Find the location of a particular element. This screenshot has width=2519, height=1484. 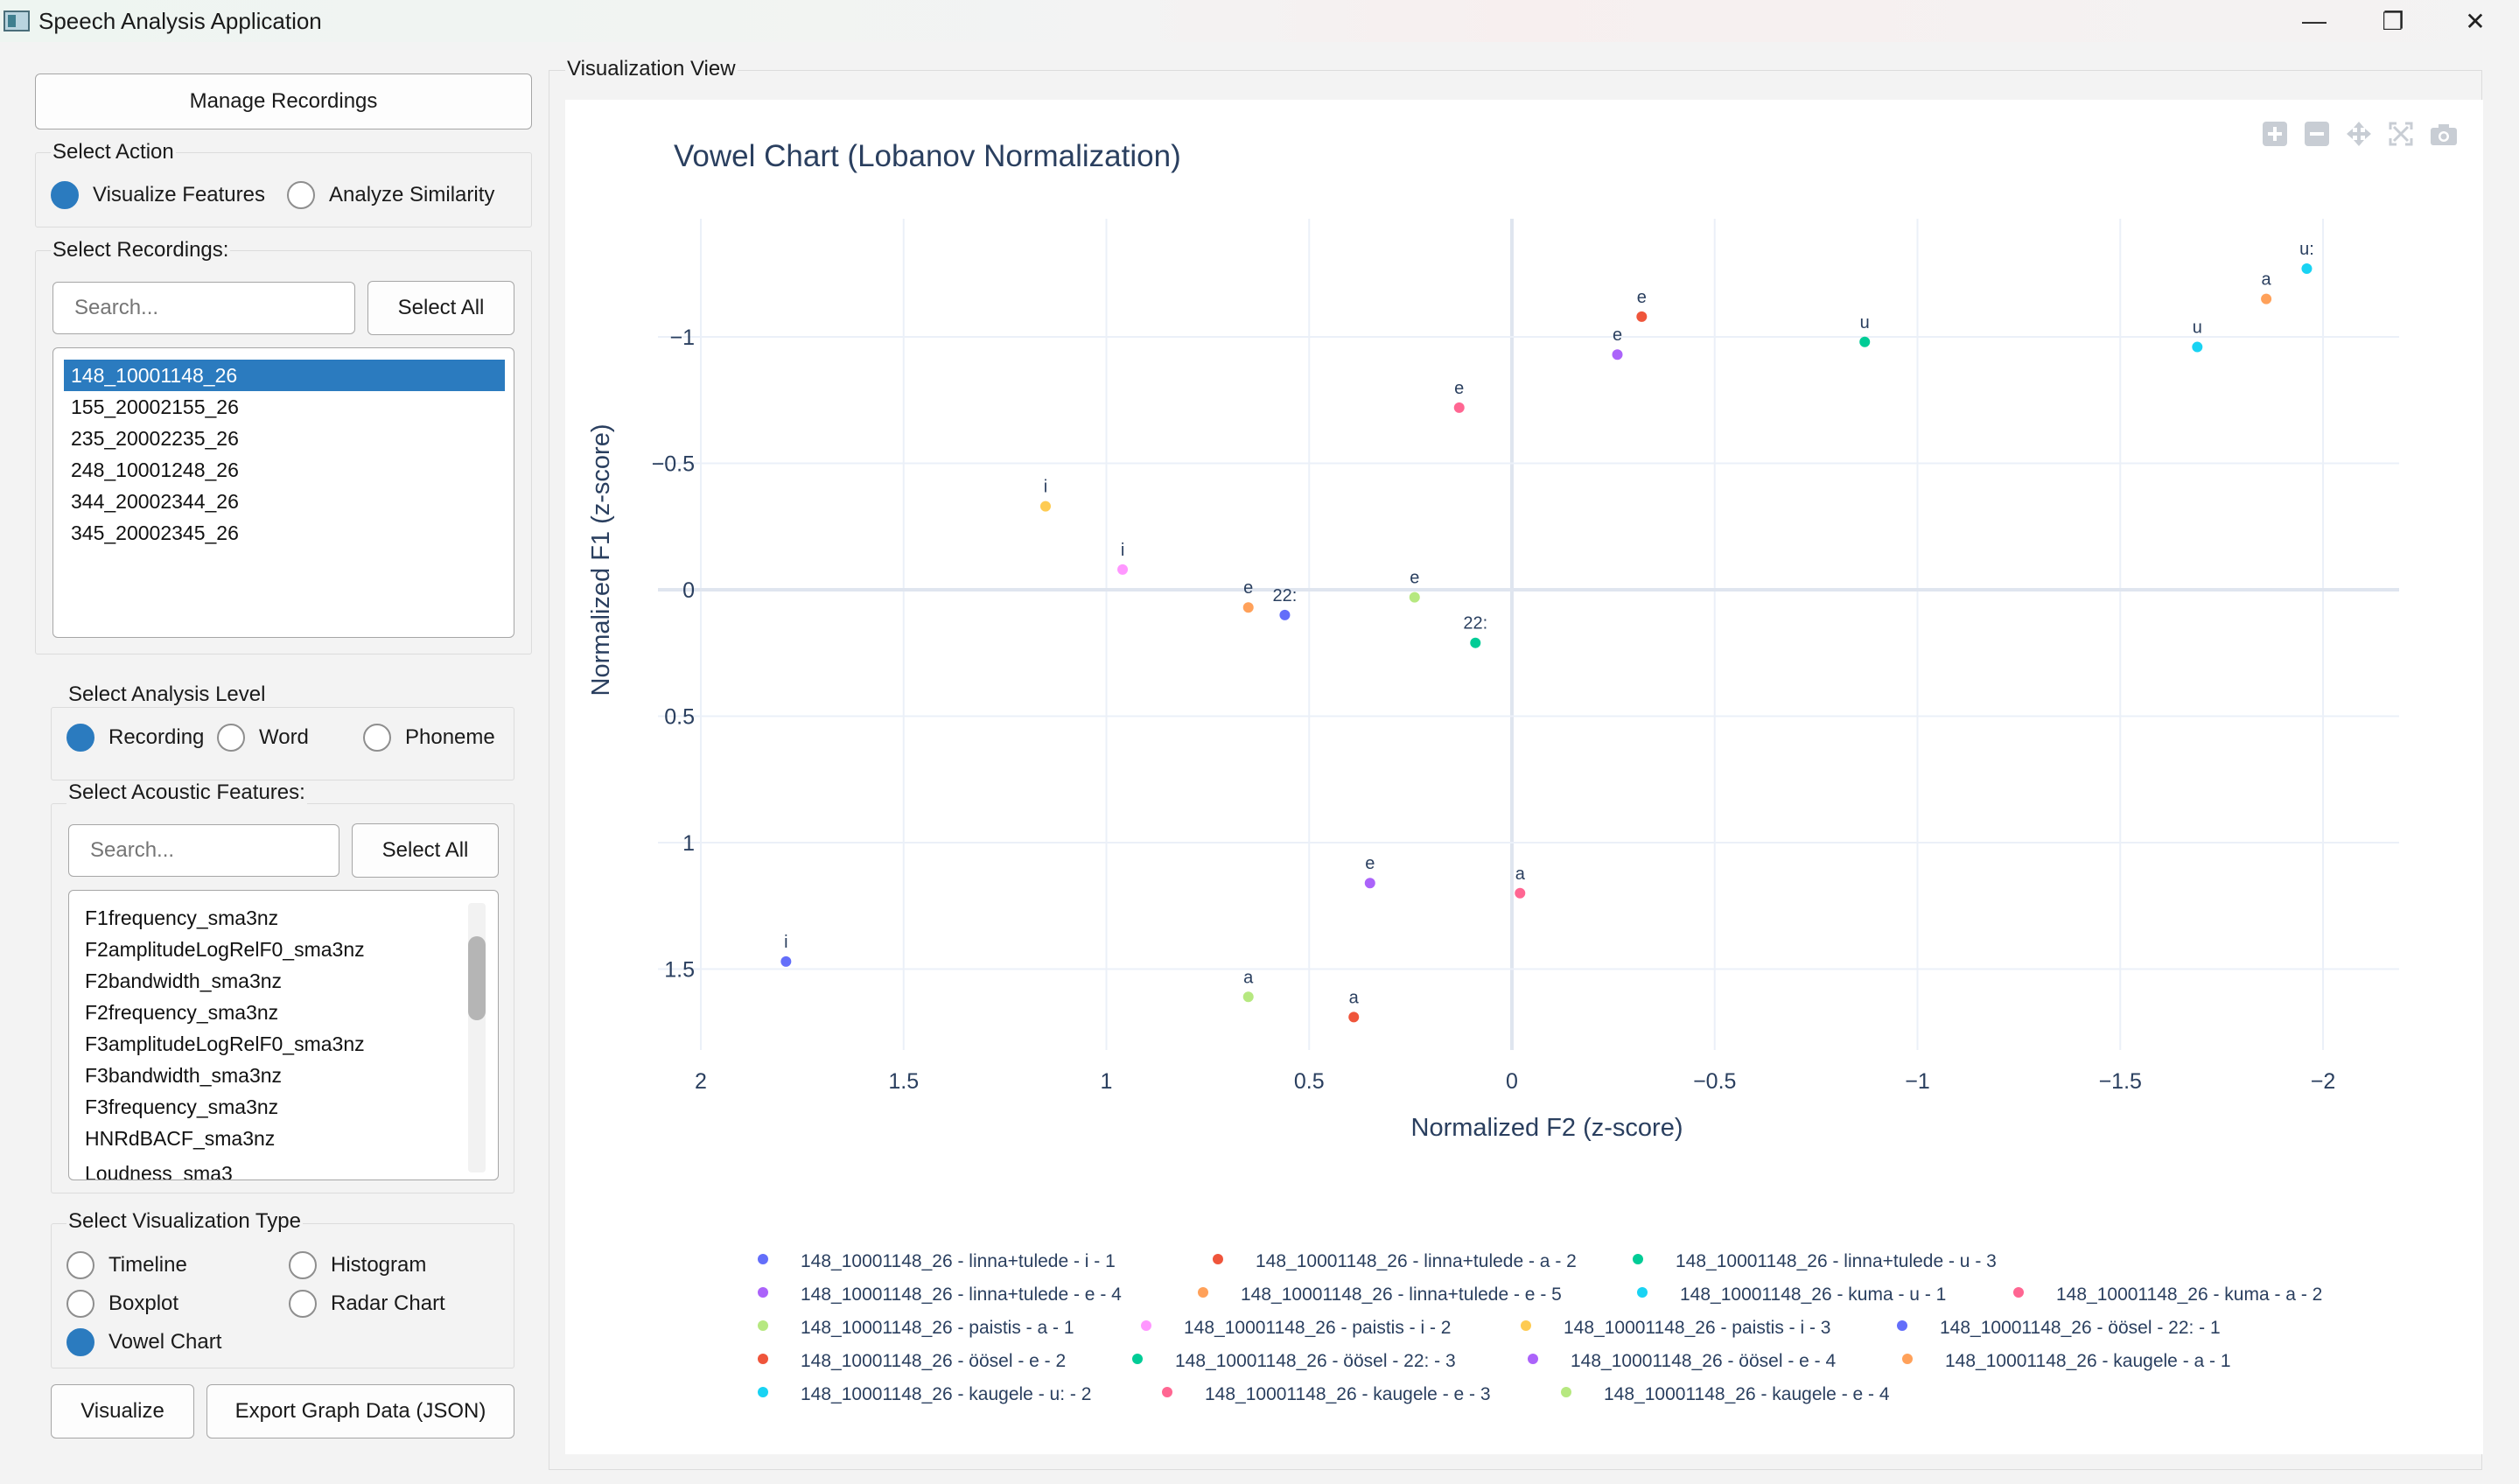

title-bar: Speech Analysis Application — ❐ ✕ is located at coordinates (1259, 21).